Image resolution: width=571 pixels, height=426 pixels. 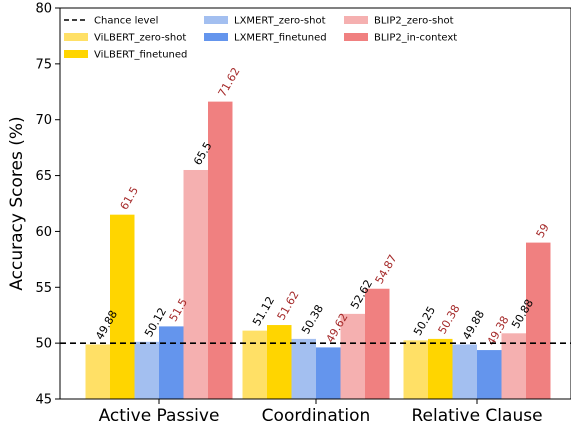 What do you see at coordinates (424, 321) in the screenshot?
I see `data-label: 50.25` at bounding box center [424, 321].